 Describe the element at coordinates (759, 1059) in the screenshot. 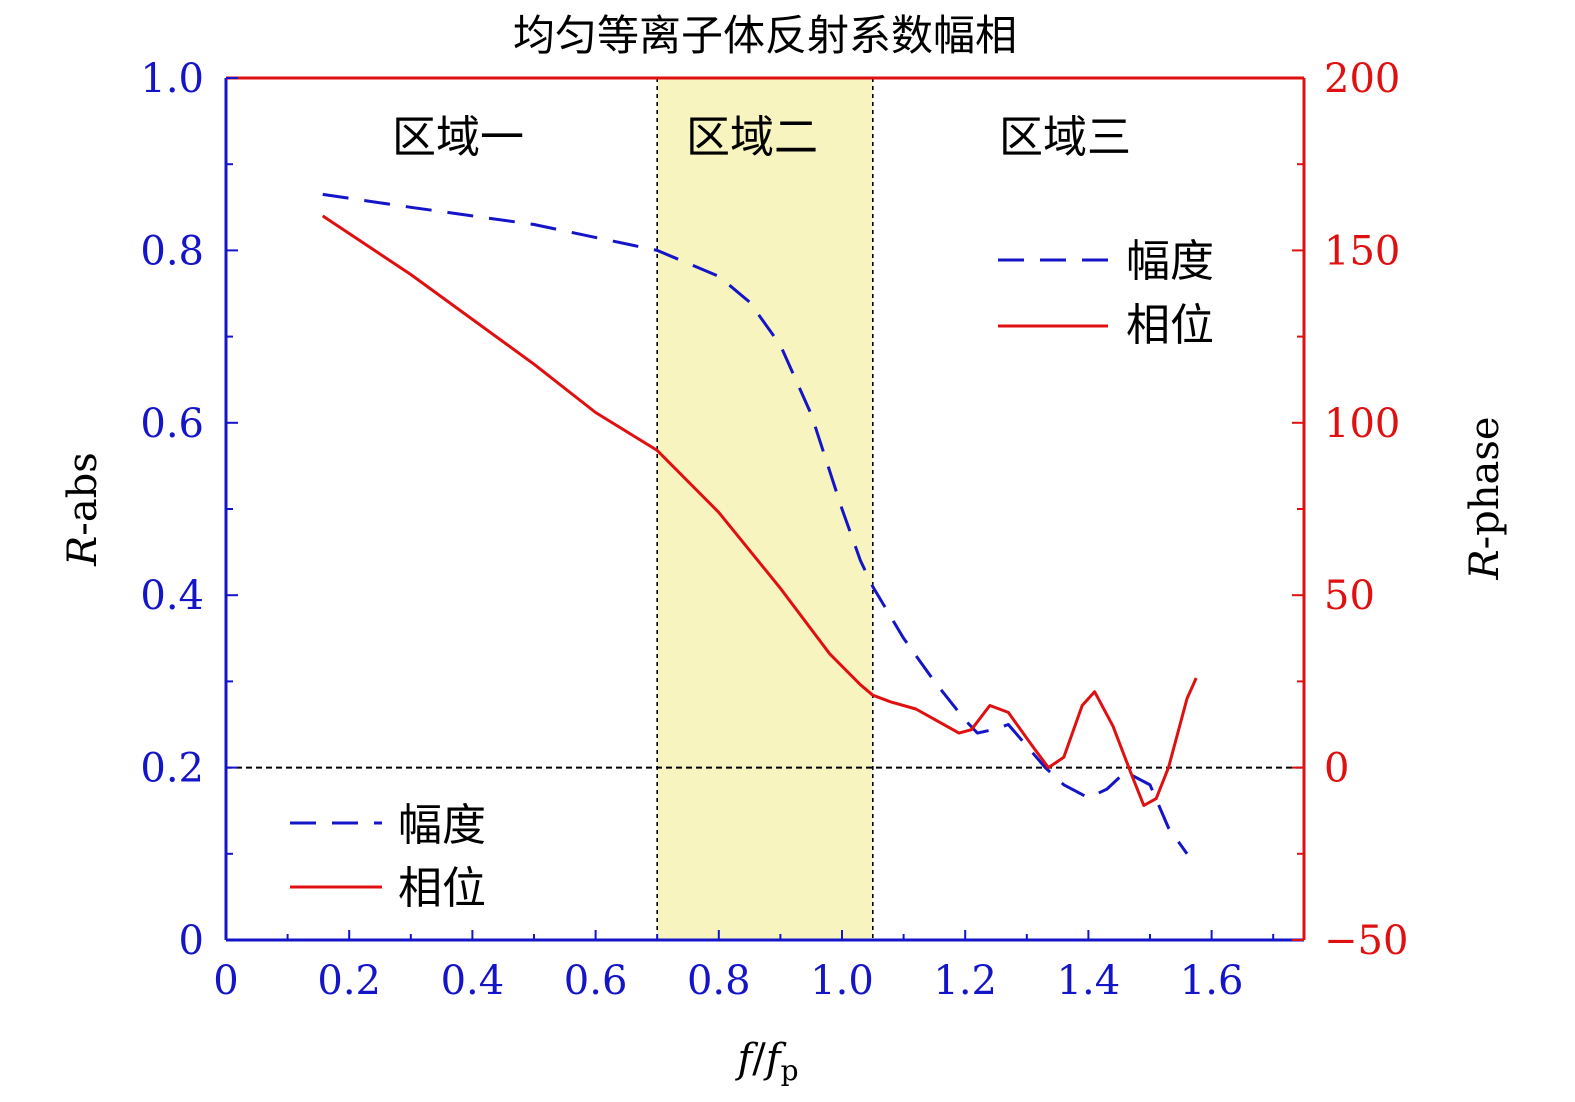

I see `x-axis-title-slash: /` at that location.